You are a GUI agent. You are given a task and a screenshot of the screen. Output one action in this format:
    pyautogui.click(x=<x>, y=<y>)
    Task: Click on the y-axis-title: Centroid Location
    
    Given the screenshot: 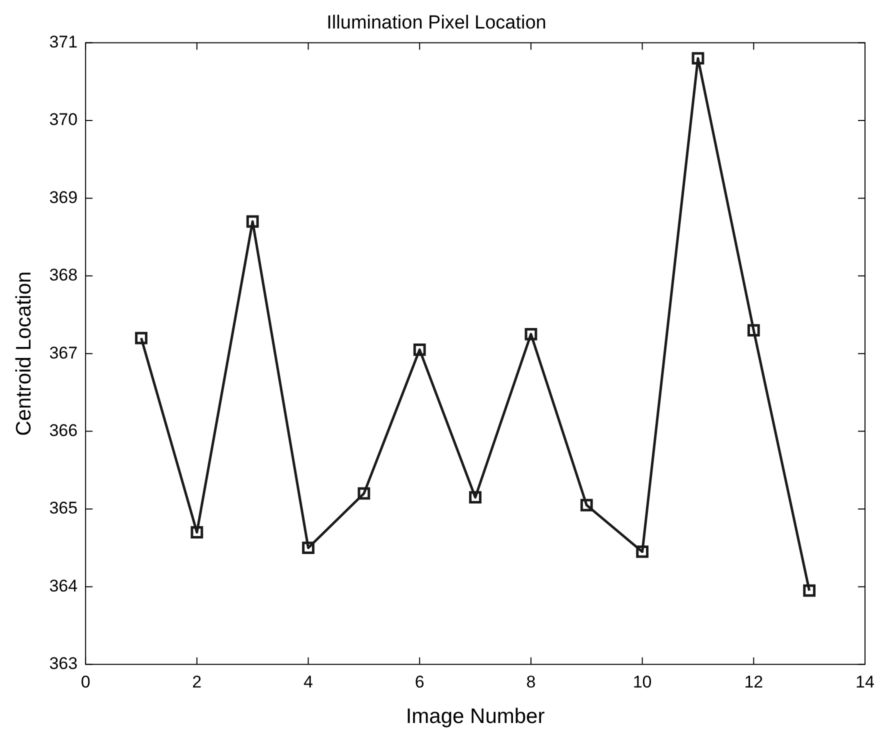 What is the action you would take?
    pyautogui.click(x=24, y=353)
    